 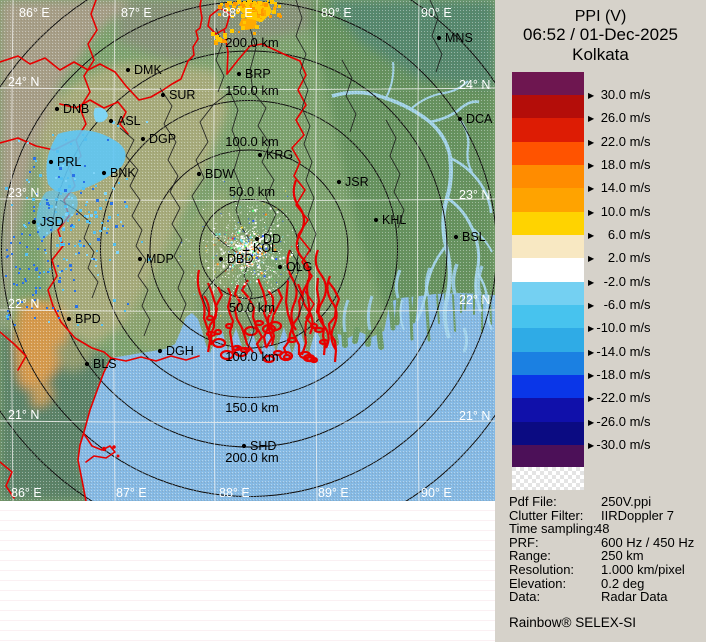 What do you see at coordinates (123, 173) in the screenshot?
I see `svg-text: BNK` at bounding box center [123, 173].